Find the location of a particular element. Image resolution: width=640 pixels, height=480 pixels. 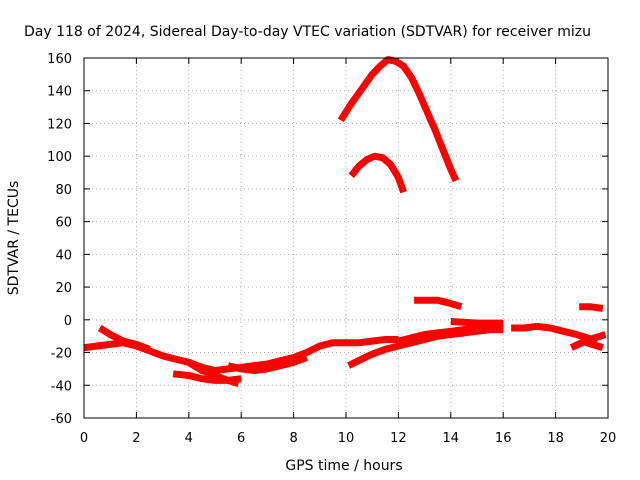

y-tick-label: 0 is located at coordinates (68, 321).